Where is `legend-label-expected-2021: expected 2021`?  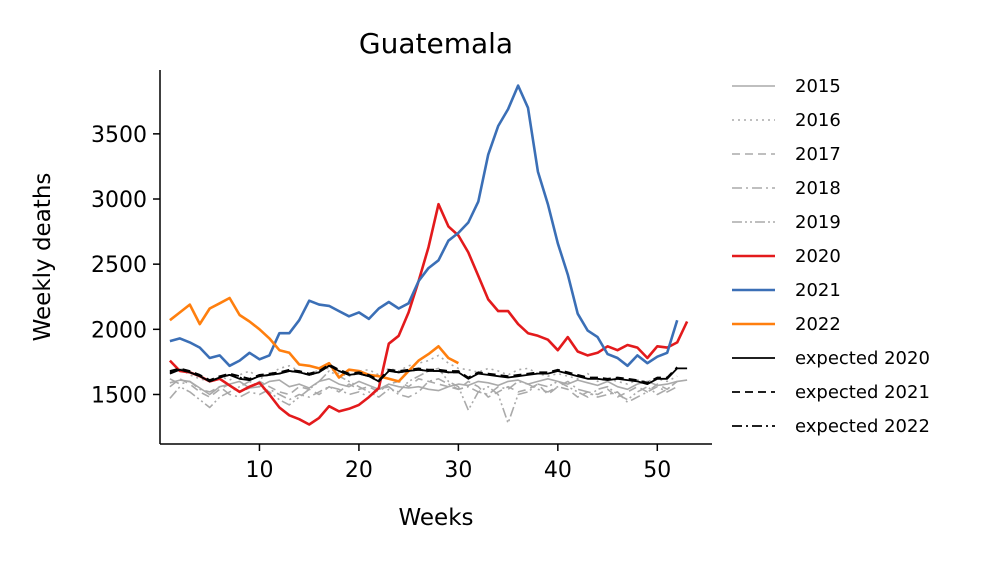
legend-label-expected-2021: expected 2021 is located at coordinates (862, 392).